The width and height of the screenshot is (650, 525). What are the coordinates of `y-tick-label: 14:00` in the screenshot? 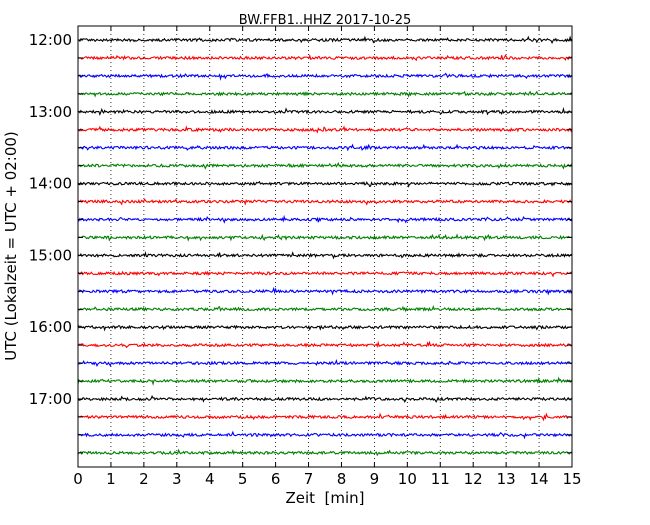 It's located at (50, 184).